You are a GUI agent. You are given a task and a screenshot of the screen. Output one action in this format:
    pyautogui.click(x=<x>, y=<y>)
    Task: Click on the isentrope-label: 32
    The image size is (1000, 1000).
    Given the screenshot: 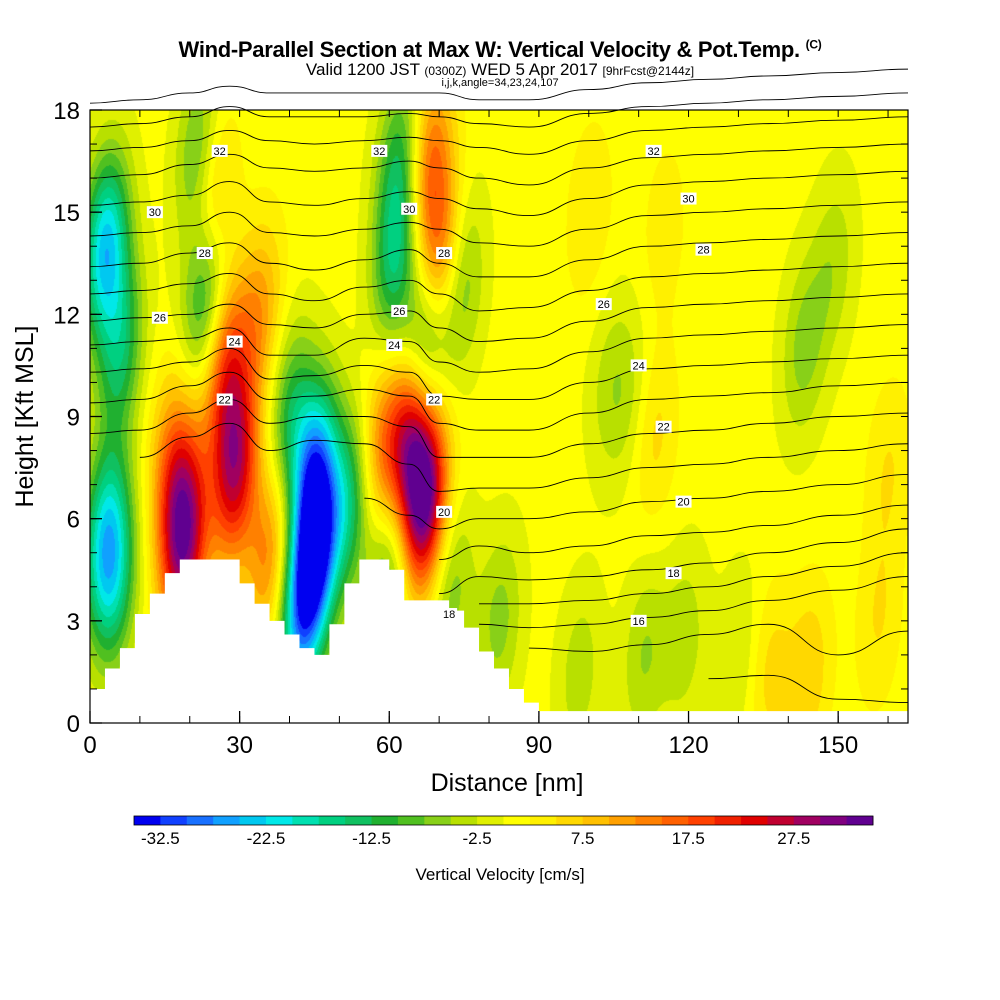 What is the action you would take?
    pyautogui.click(x=219, y=151)
    